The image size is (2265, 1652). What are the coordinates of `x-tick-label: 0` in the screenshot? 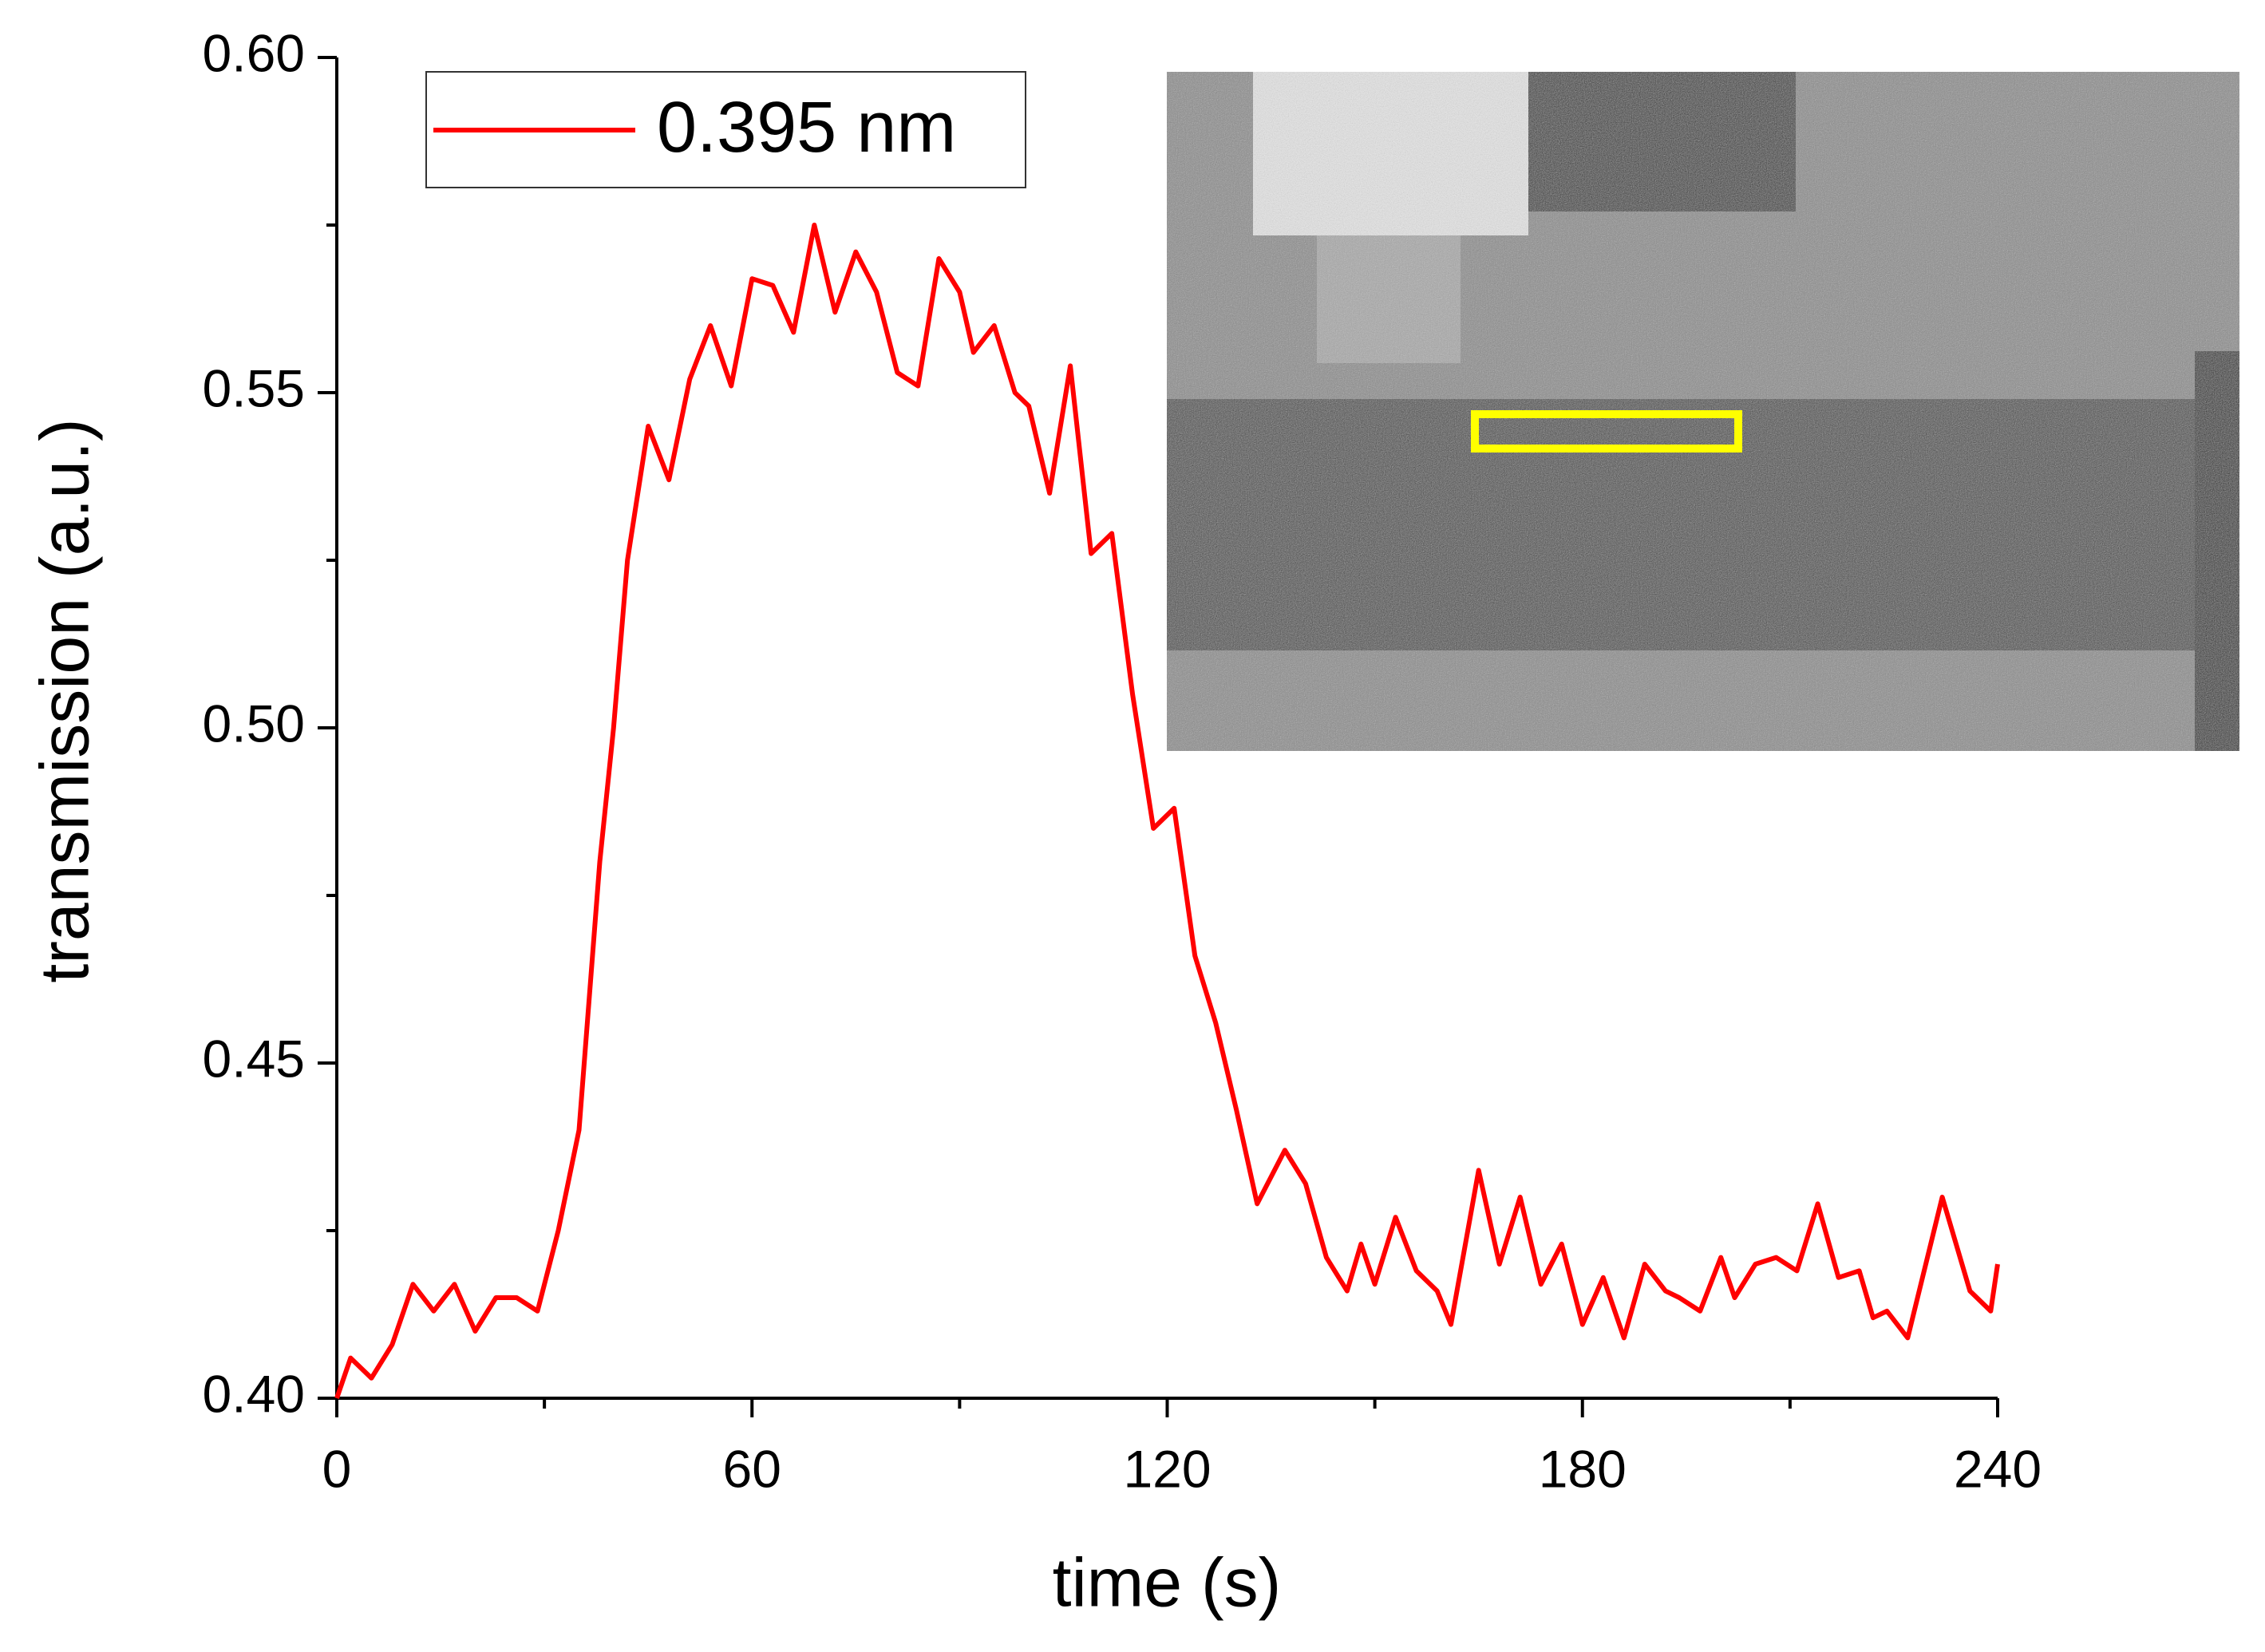 It's located at (337, 1468).